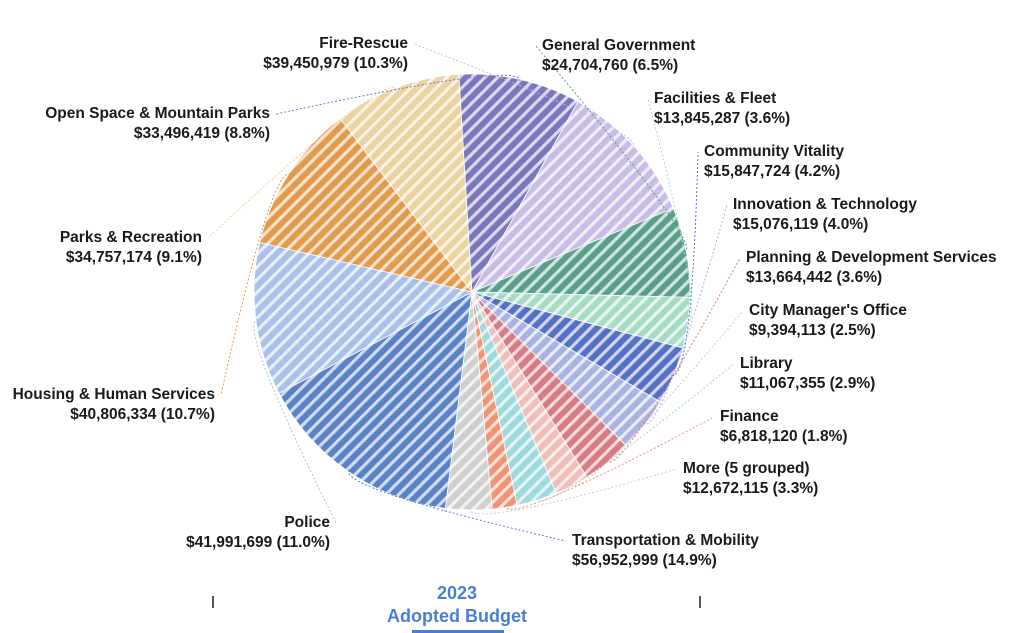  I want to click on leader-line-open-space-mountain-parks, so click(398, 94).